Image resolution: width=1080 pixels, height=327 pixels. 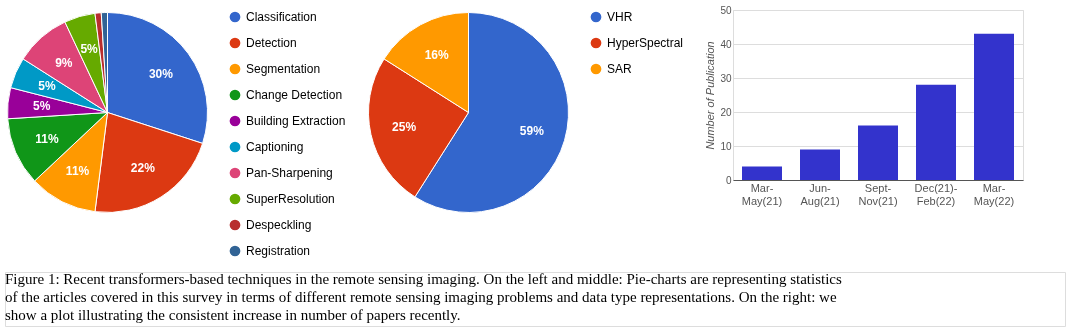 I want to click on x-tick-label: Dec(21)-Feb(22), so click(x=936, y=194).